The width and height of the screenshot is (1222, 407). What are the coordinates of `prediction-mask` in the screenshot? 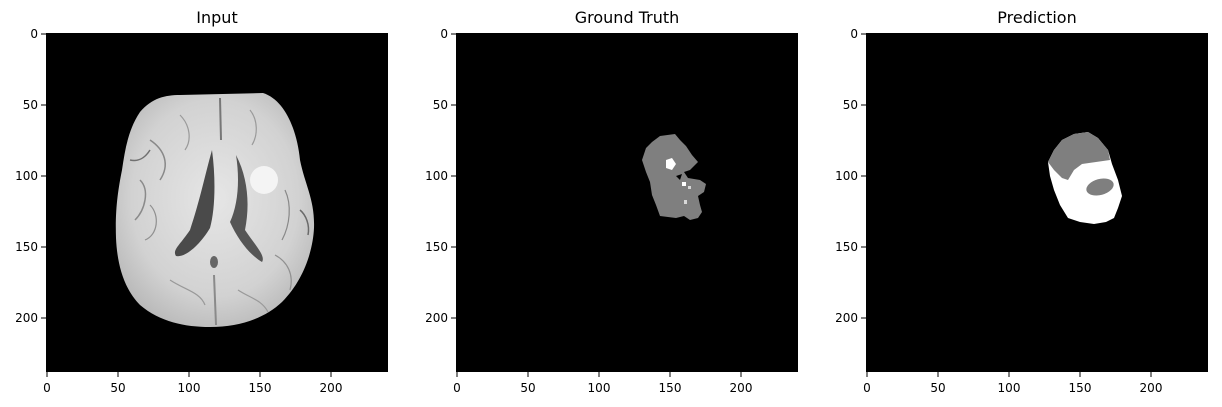 It's located at (1085, 178).